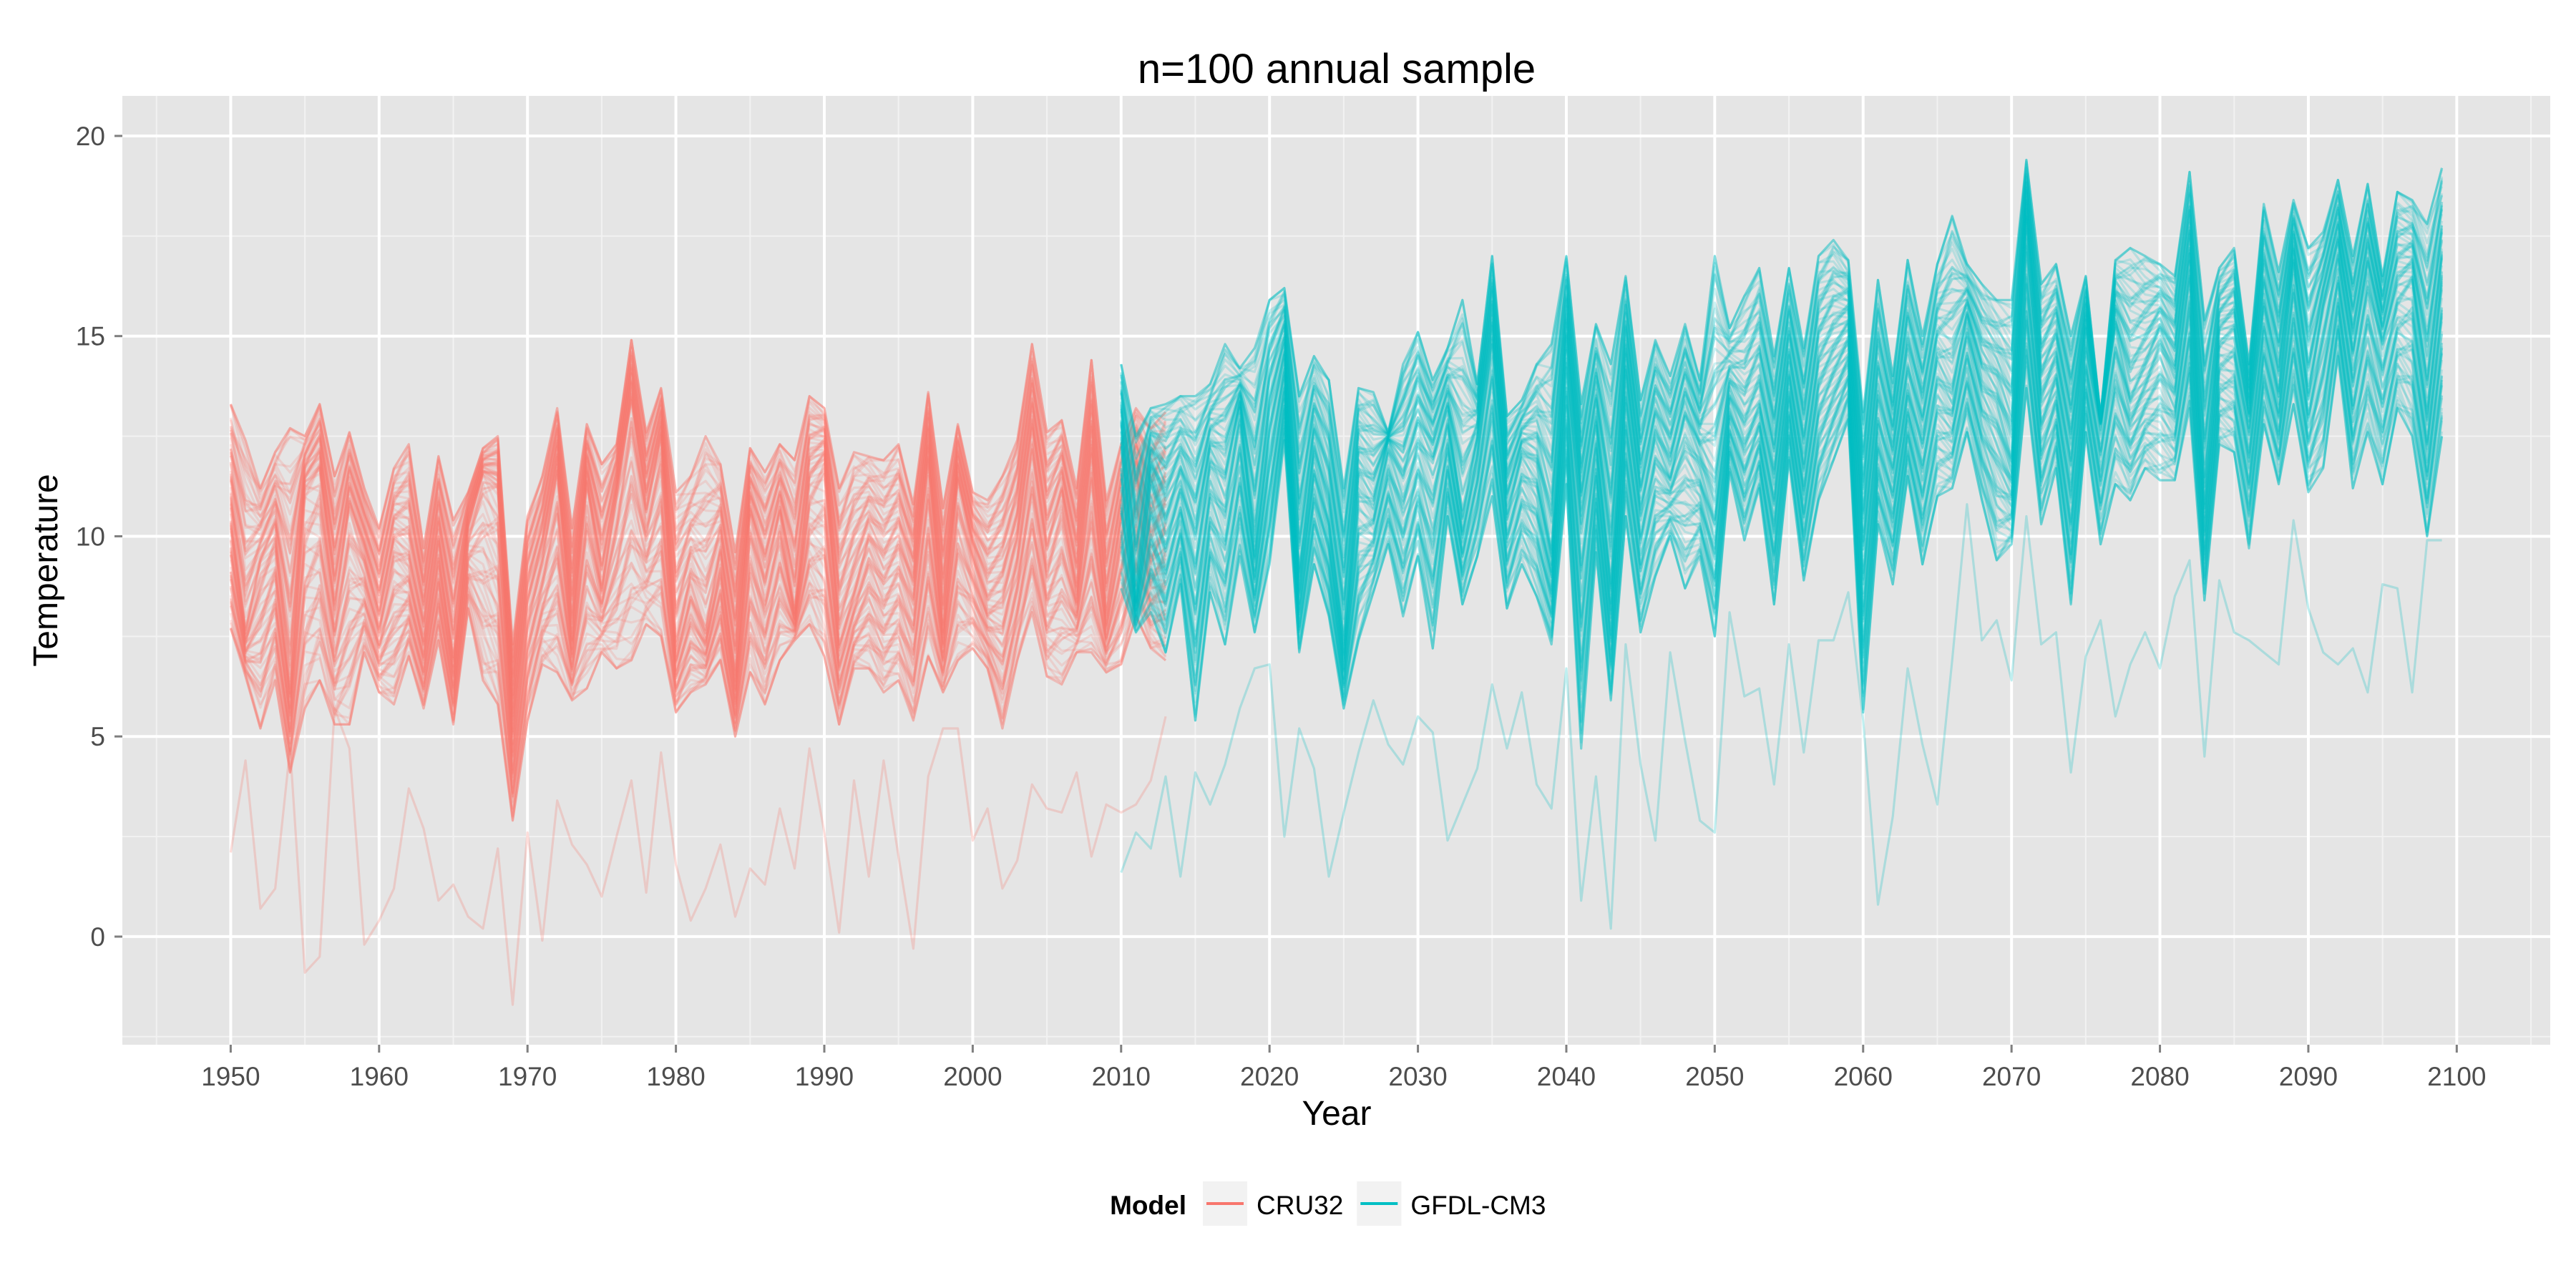 The height and width of the screenshot is (1288, 2576). What do you see at coordinates (46, 570) in the screenshot?
I see `y-axis-title: Temperature` at bounding box center [46, 570].